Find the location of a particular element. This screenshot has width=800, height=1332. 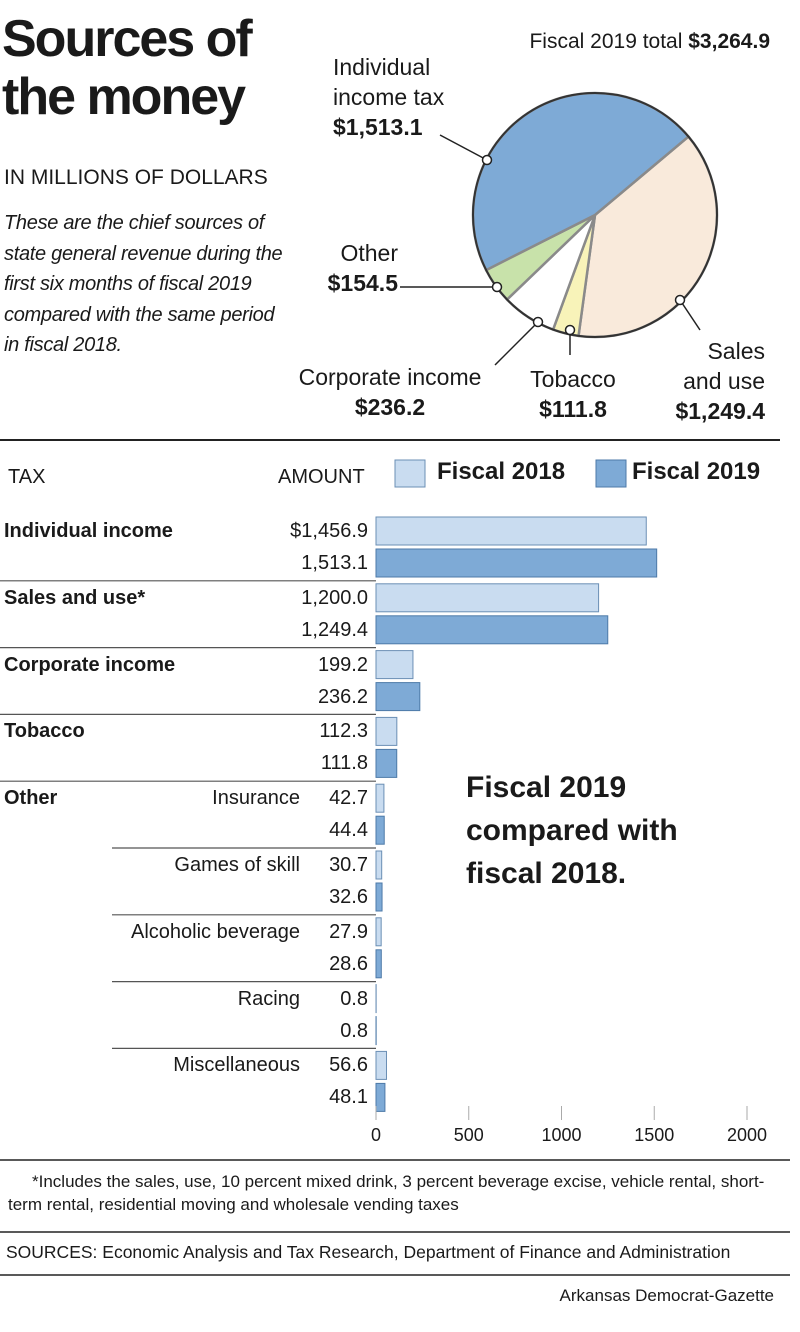

pie-value-label: $236.2 is located at coordinates (390, 407).